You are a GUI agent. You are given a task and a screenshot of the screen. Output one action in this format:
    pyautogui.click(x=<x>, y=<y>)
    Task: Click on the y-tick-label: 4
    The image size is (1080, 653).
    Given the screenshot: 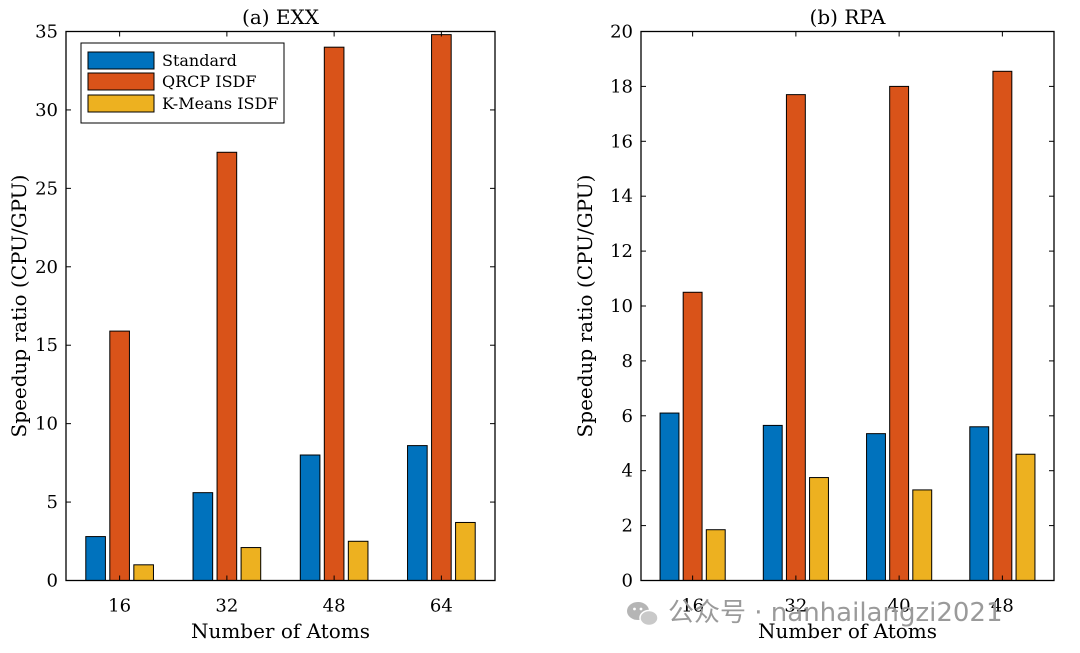 What is the action you would take?
    pyautogui.click(x=627, y=471)
    